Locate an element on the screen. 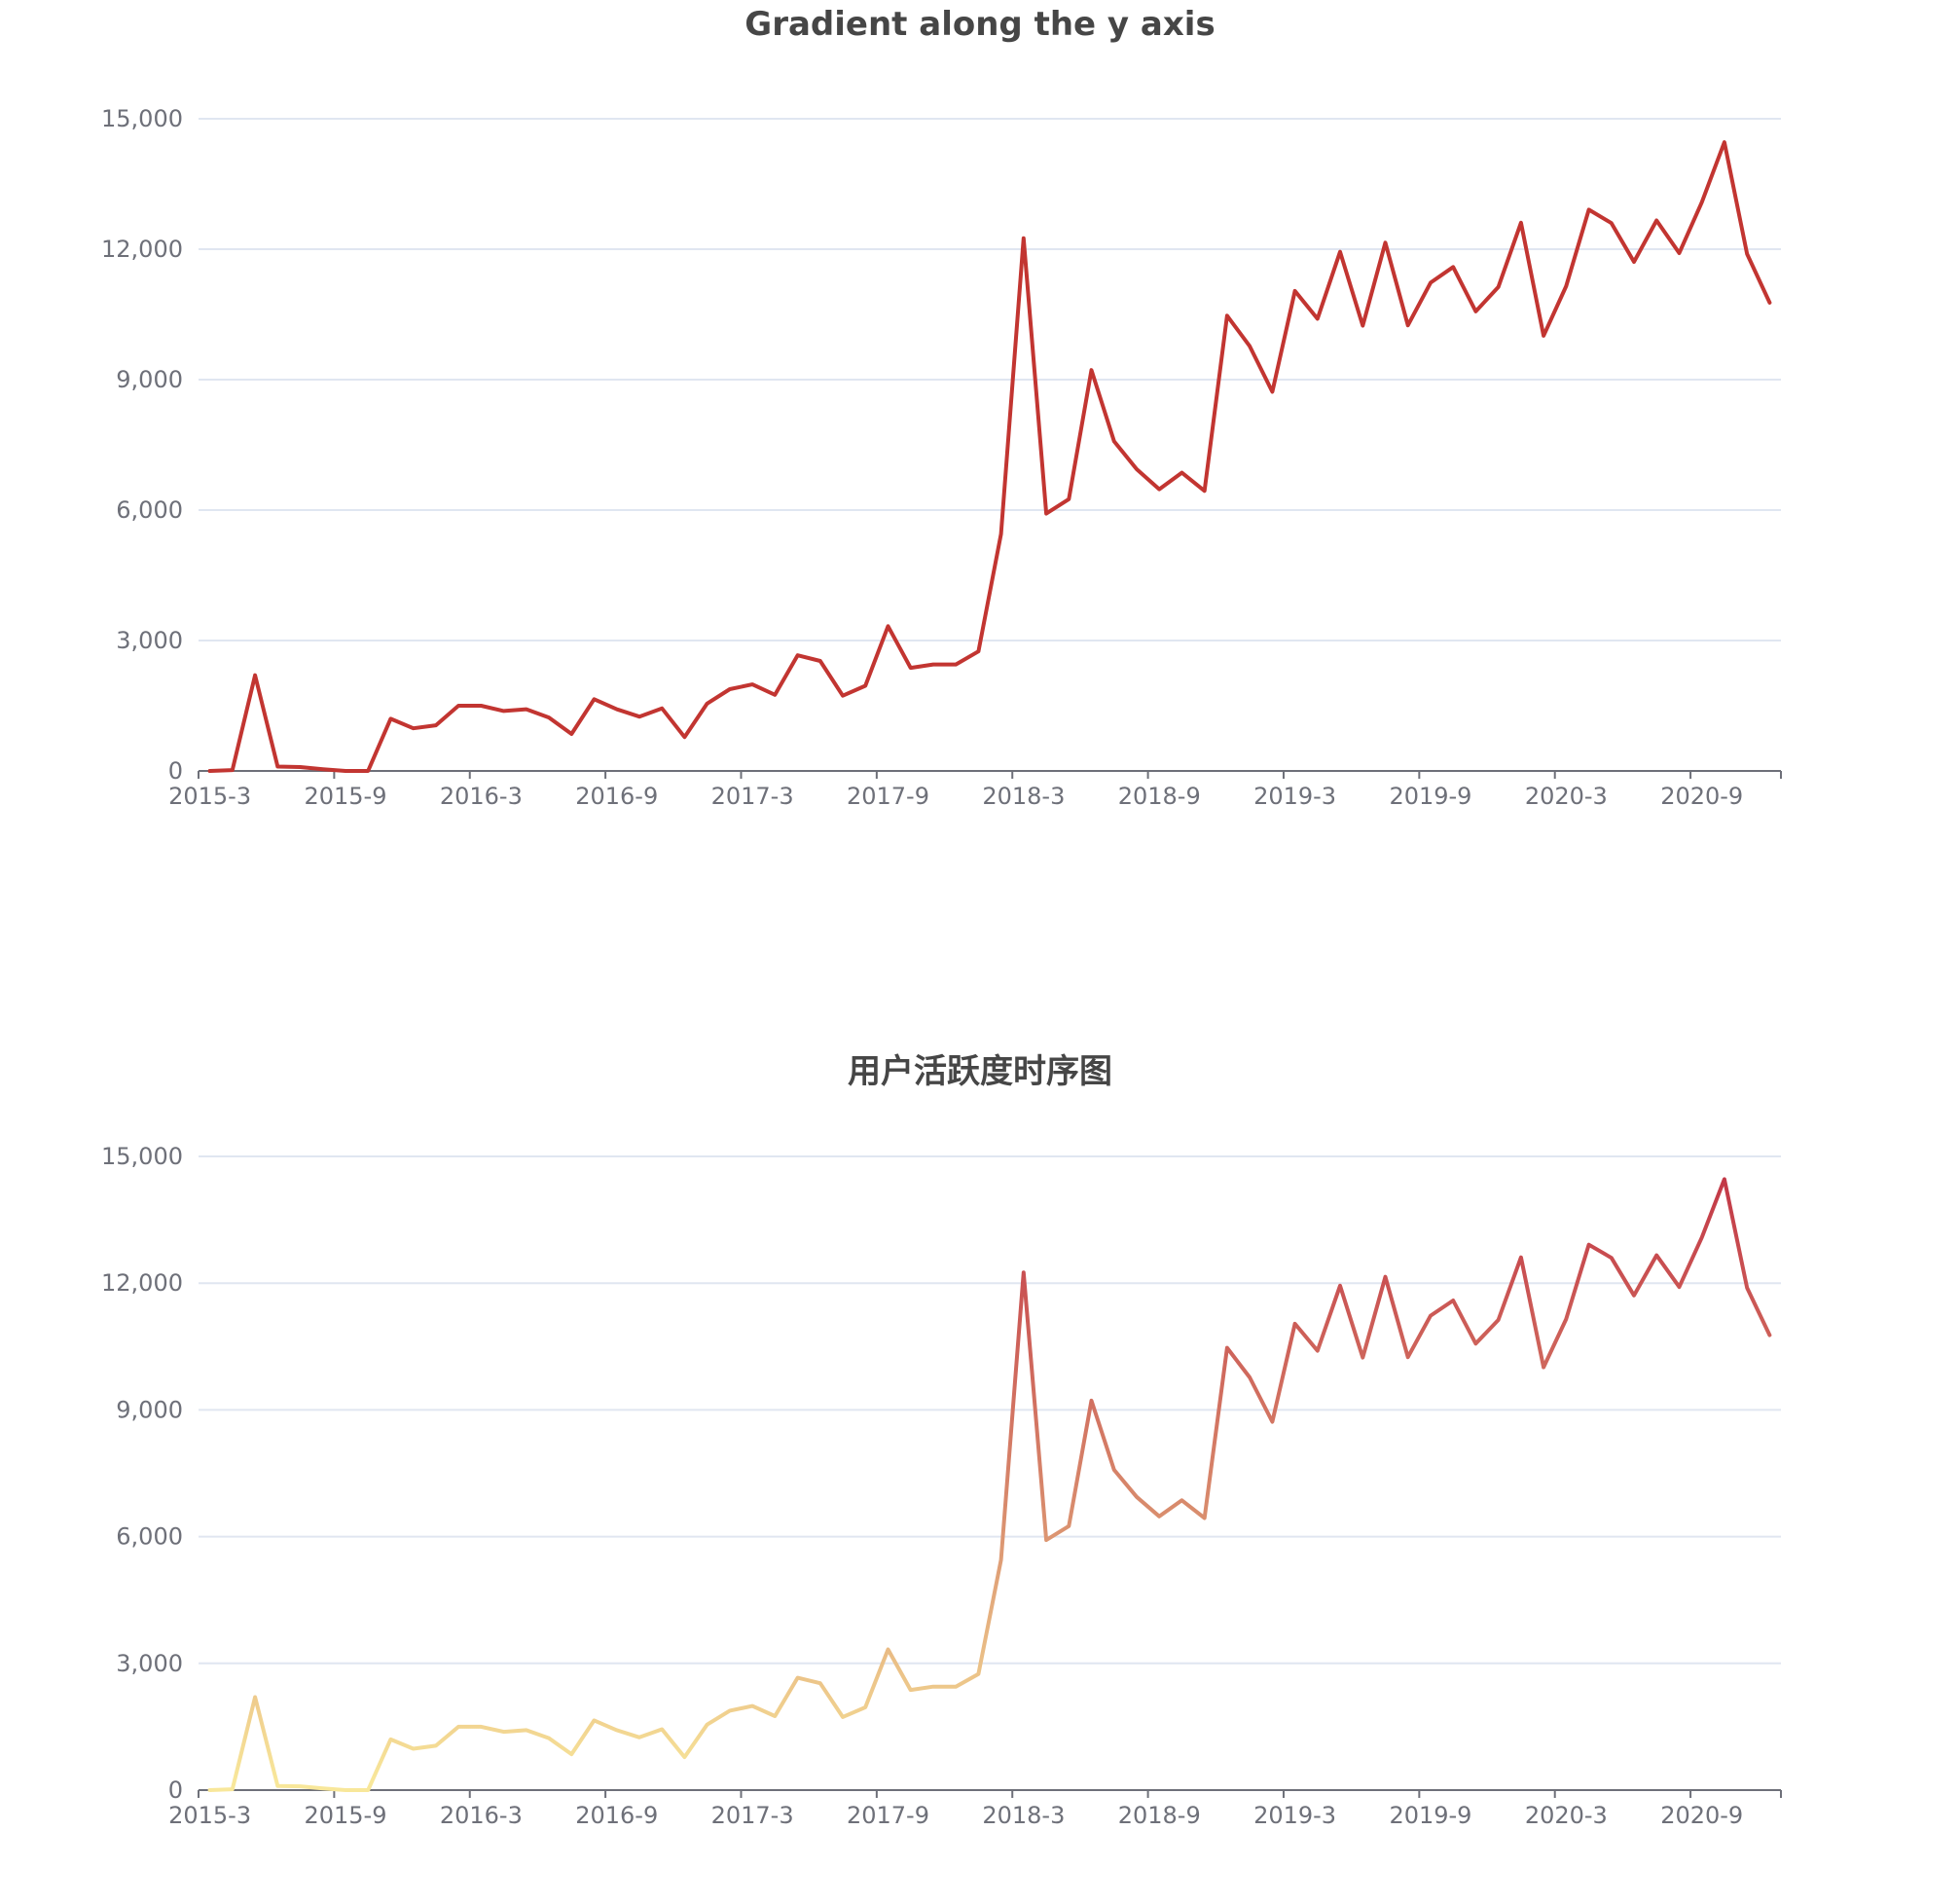  chart-2-y-tick-label: 12,000 is located at coordinates (142, 1283).